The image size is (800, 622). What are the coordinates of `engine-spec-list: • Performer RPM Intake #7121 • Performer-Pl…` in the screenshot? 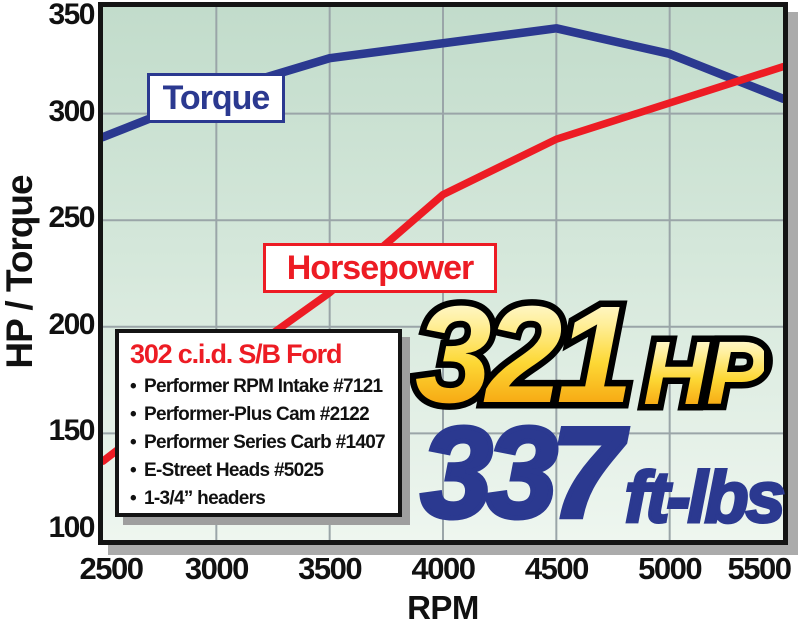 It's located at (262, 443).